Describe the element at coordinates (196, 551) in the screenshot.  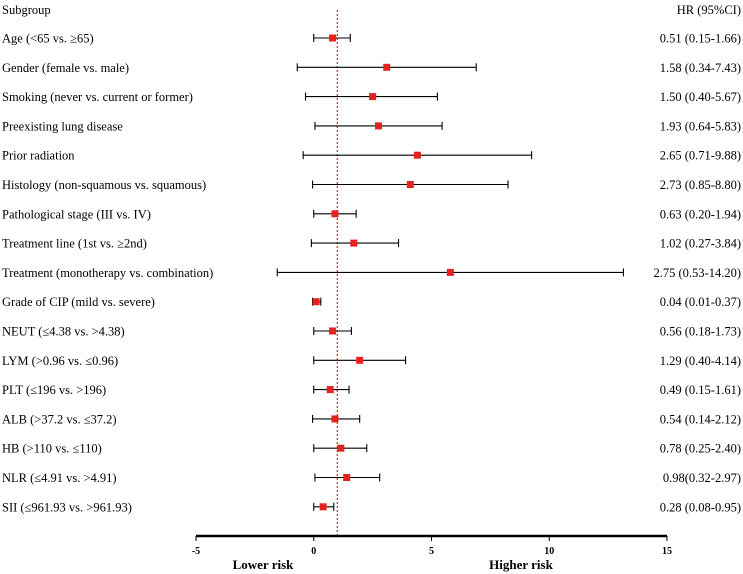
I see `x-tick-label: -5` at that location.